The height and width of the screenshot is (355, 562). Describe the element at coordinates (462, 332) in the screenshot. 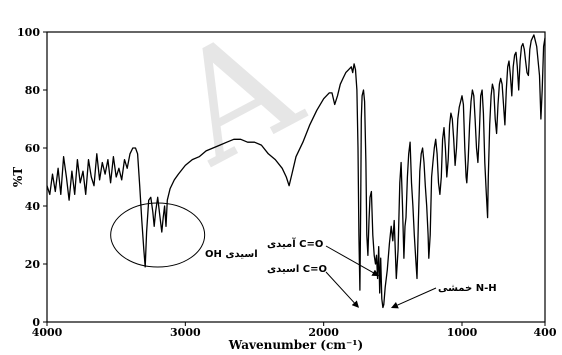

I see `x-tick-label: 1000` at that location.